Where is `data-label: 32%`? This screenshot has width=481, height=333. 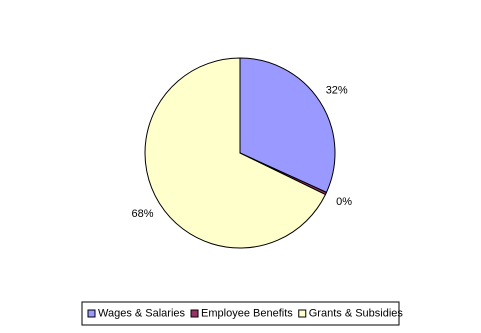 data-label: 32% is located at coordinates (337, 91).